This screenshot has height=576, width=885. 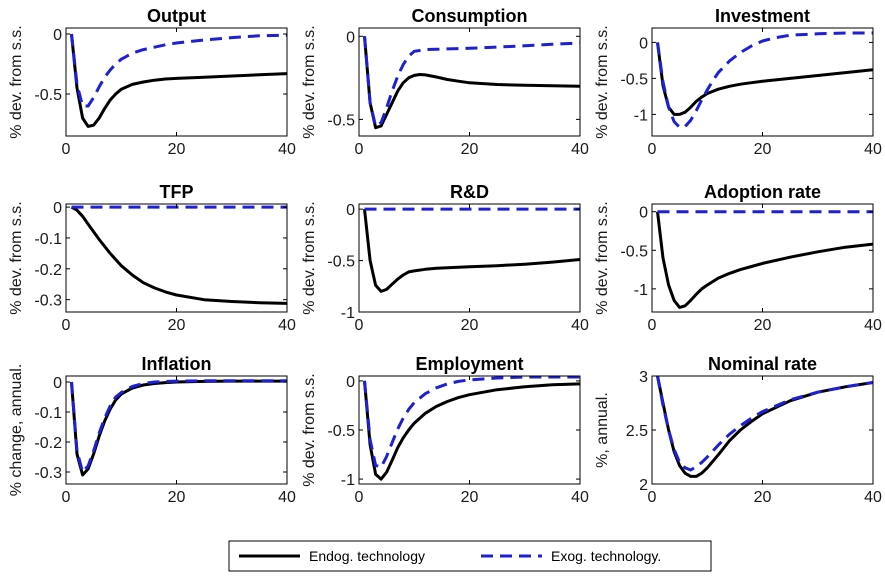 I want to click on ytick-label-employment-2: -1, so click(x=348, y=480).